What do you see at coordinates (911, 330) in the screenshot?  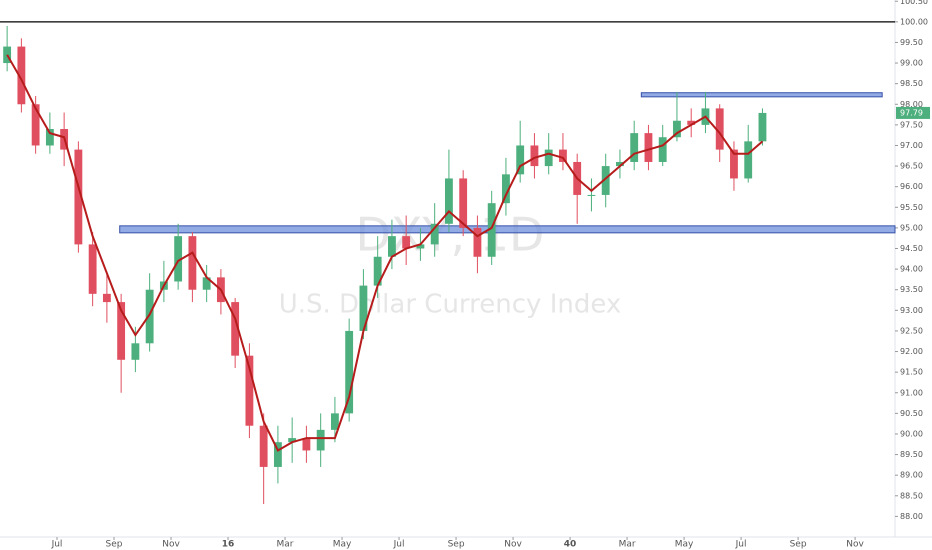 I see `y-tick-label: 92.50` at bounding box center [911, 330].